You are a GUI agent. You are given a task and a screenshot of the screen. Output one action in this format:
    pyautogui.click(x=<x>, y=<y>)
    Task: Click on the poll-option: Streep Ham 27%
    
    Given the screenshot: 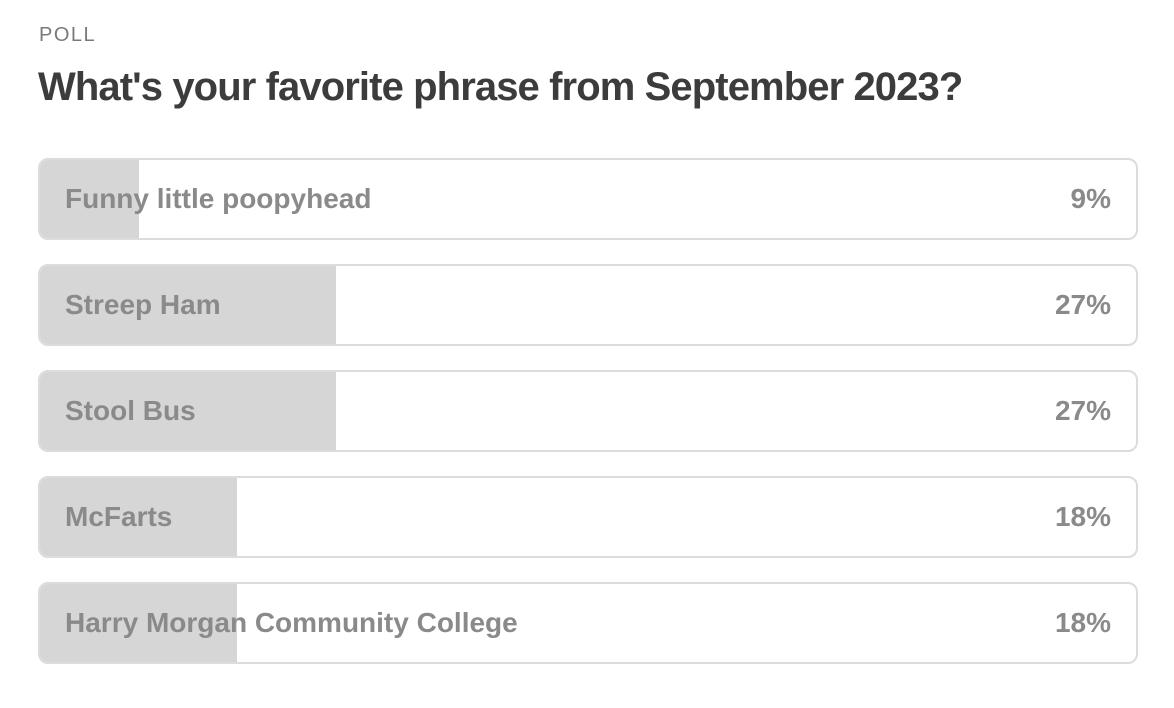 What is the action you would take?
    pyautogui.click(x=588, y=305)
    